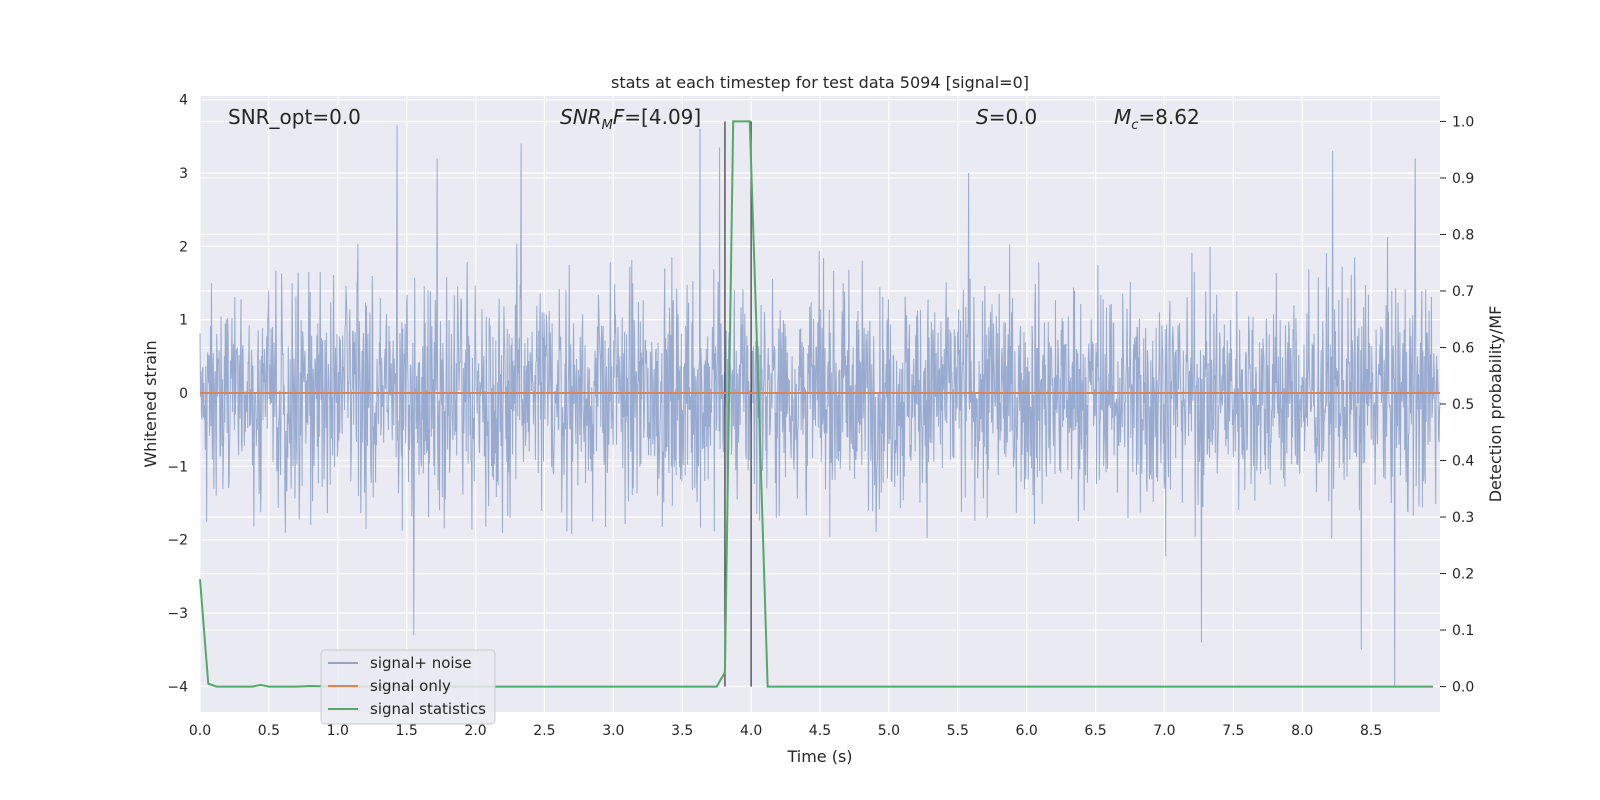  I want to click on x-tick-label: 6.0, so click(1027, 731).